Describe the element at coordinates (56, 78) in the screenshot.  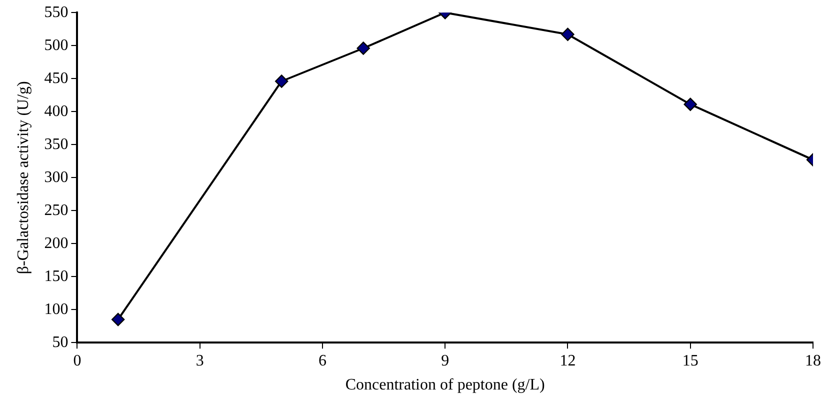
I see `y-tick-label: 450` at that location.